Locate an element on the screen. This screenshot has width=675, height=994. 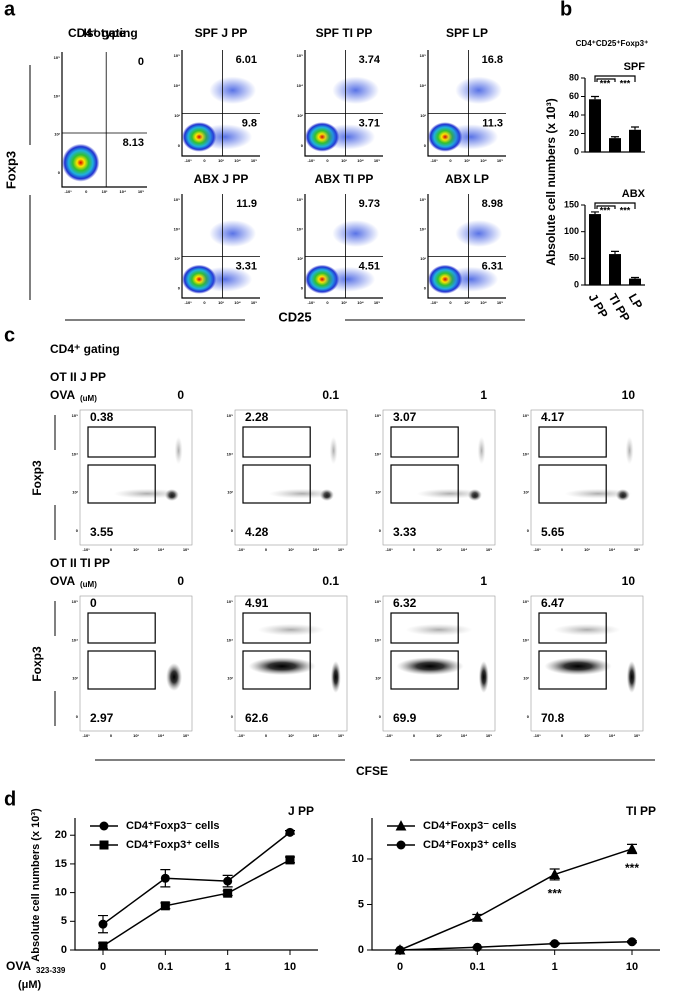
series-line is located at coordinates (196, 878).